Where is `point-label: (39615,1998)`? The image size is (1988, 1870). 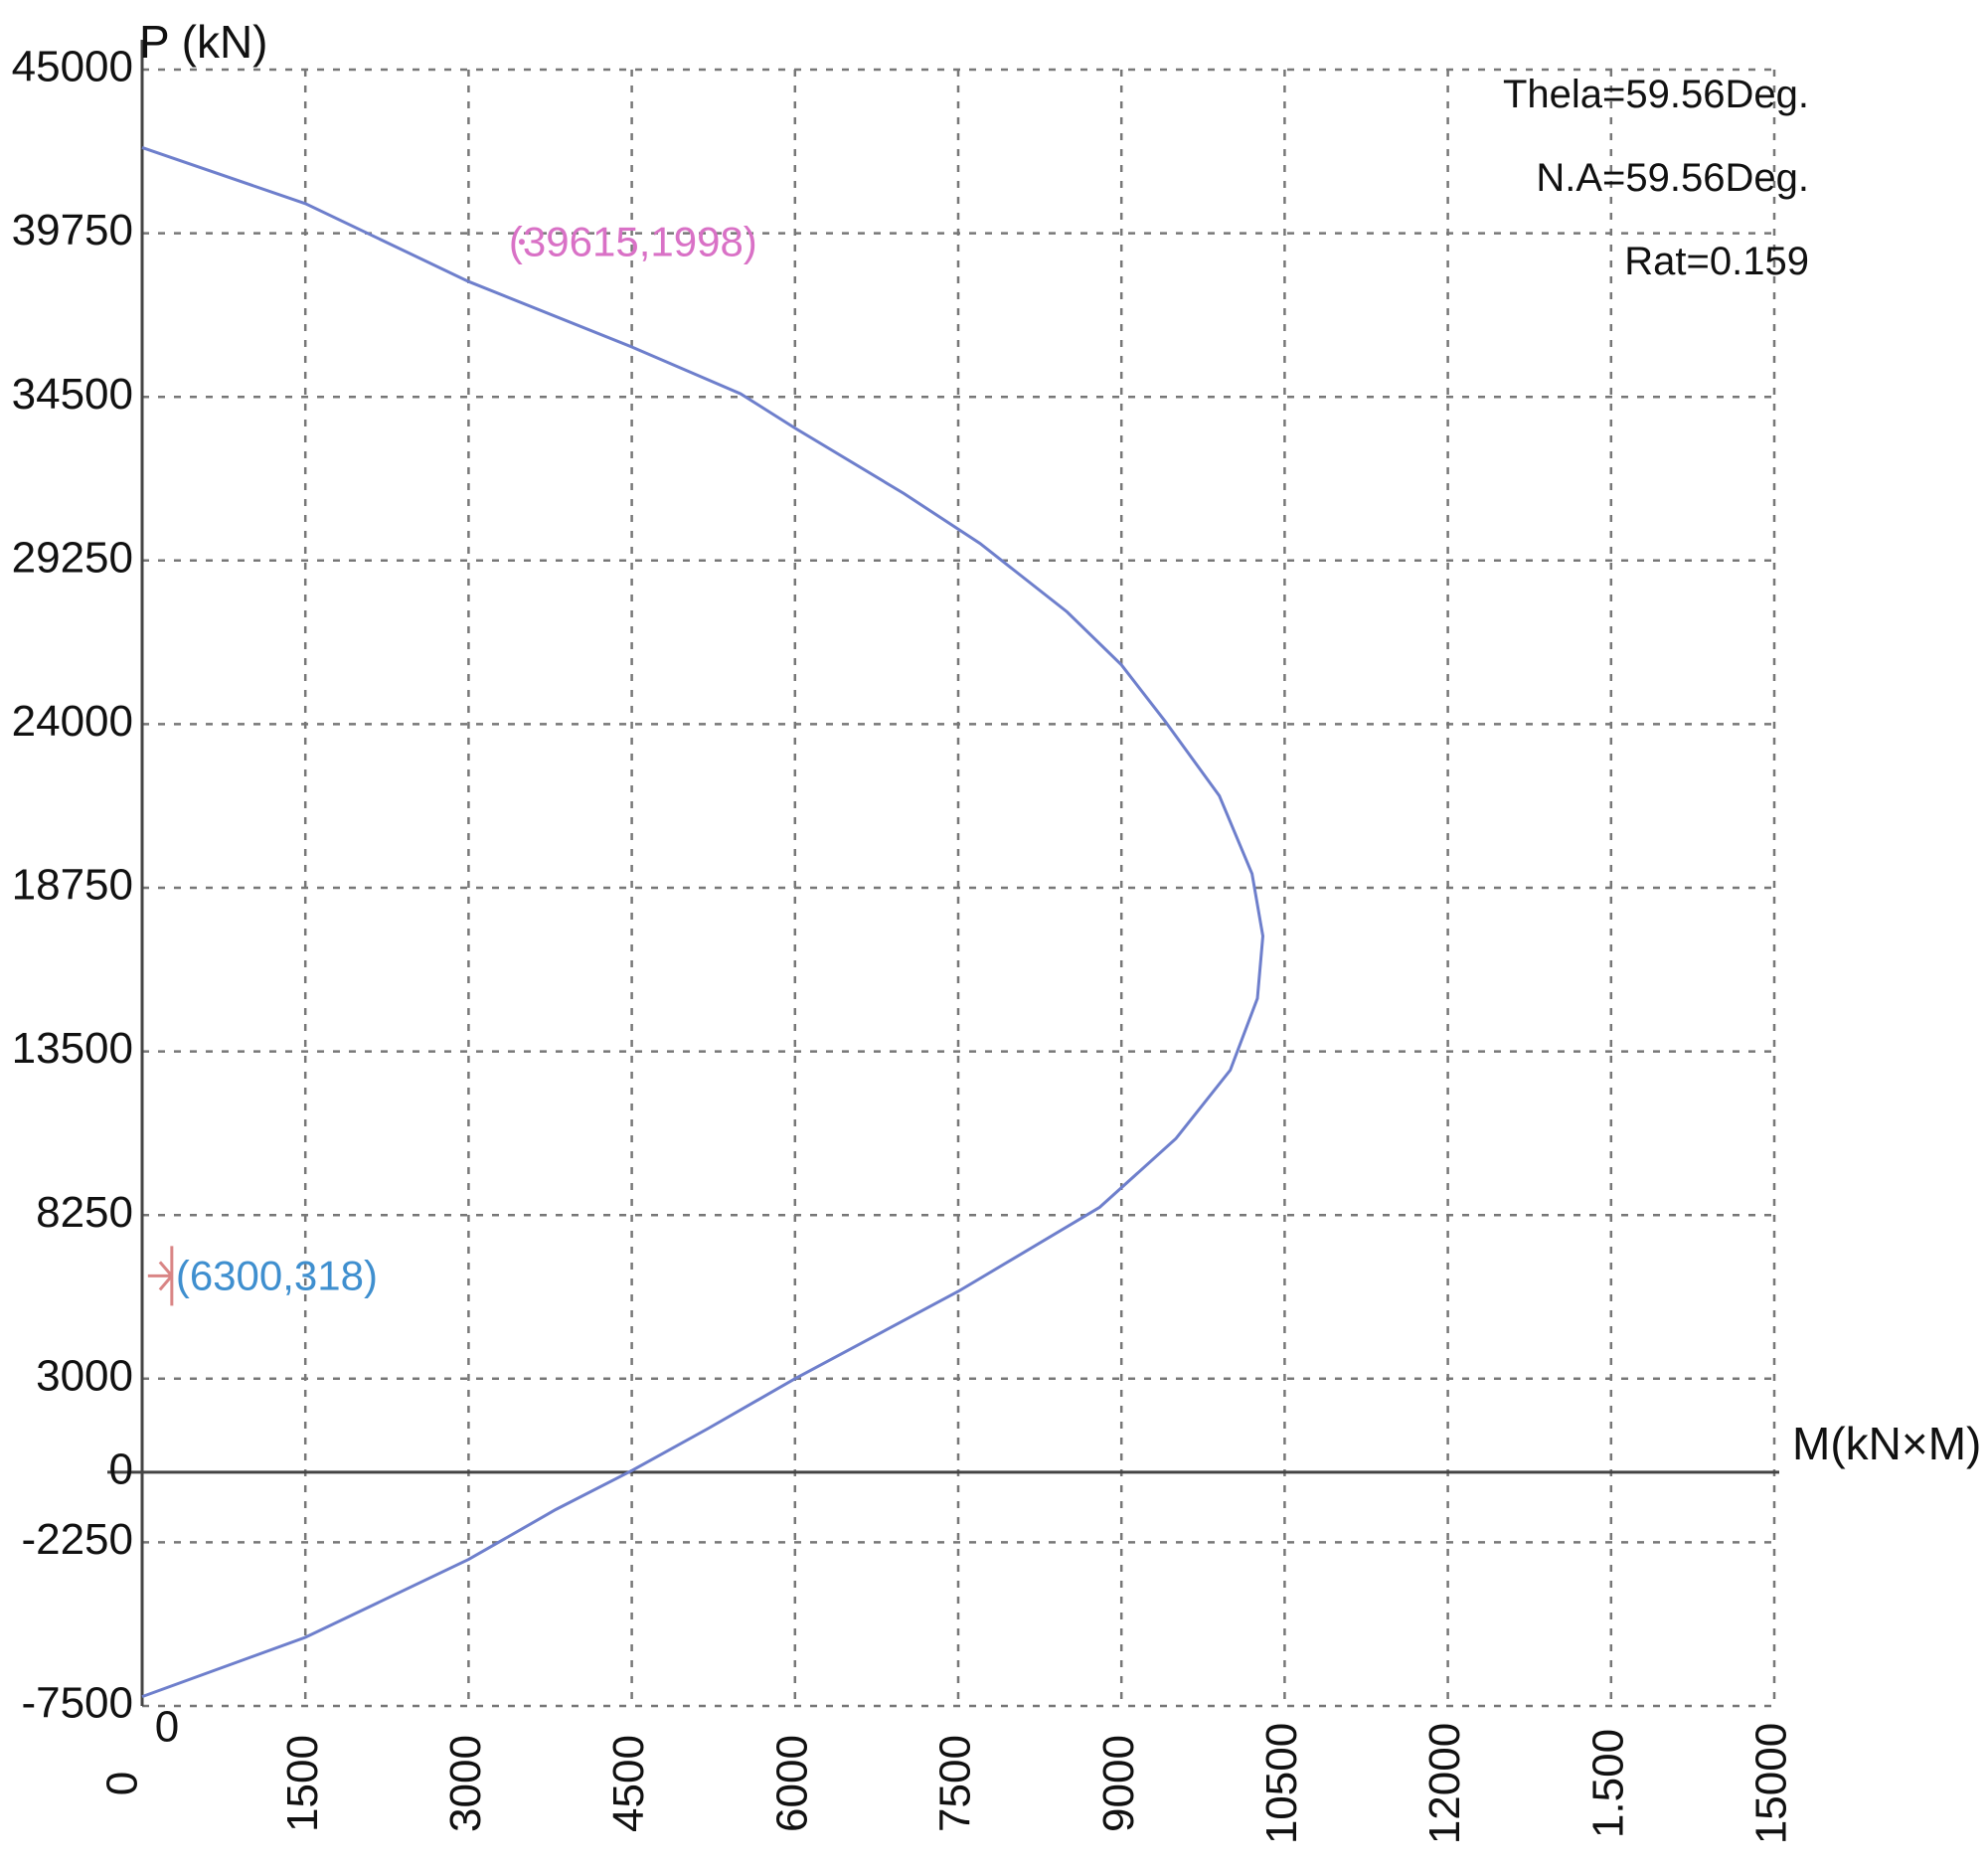
point-label: (39615,1998) is located at coordinates (633, 241).